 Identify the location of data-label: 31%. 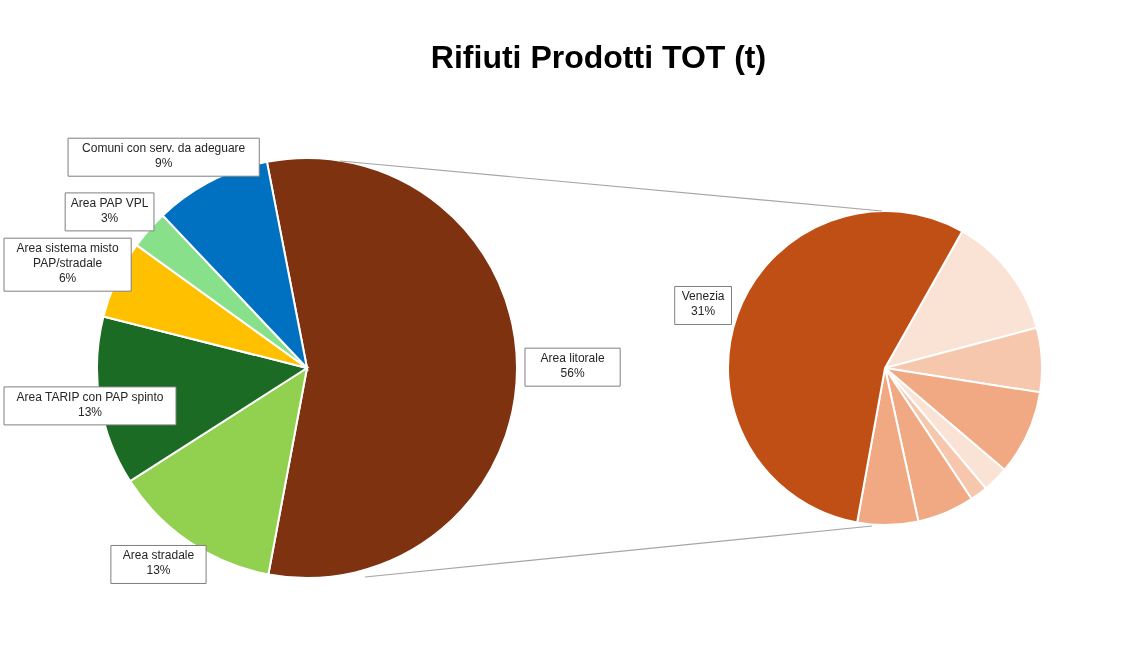
(703, 311).